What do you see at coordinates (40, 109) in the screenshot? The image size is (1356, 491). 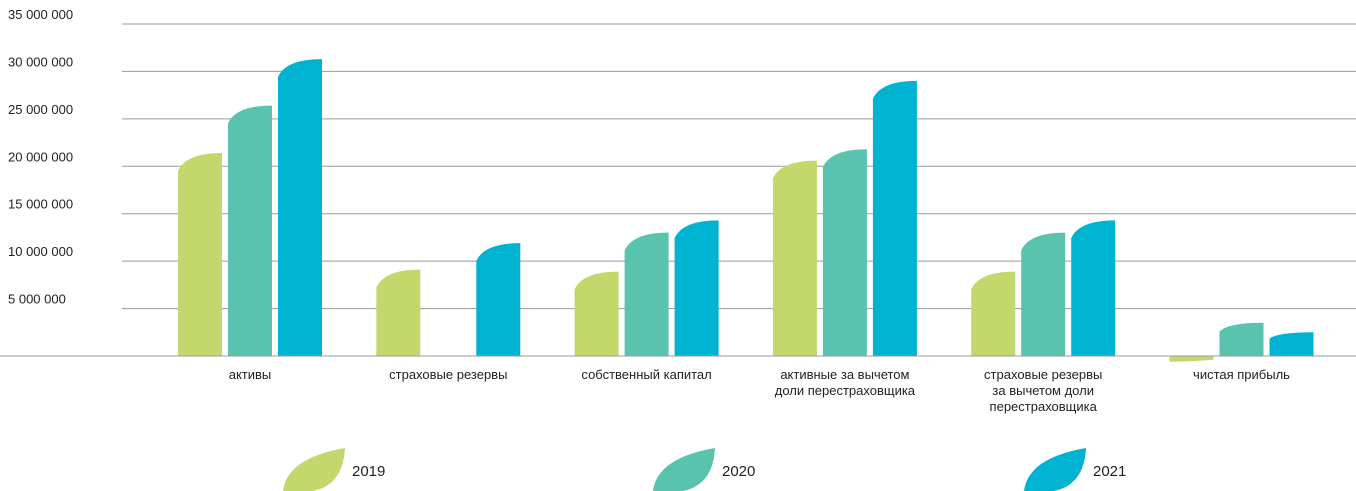 I see `y-tick-label: 25 000 000` at bounding box center [40, 109].